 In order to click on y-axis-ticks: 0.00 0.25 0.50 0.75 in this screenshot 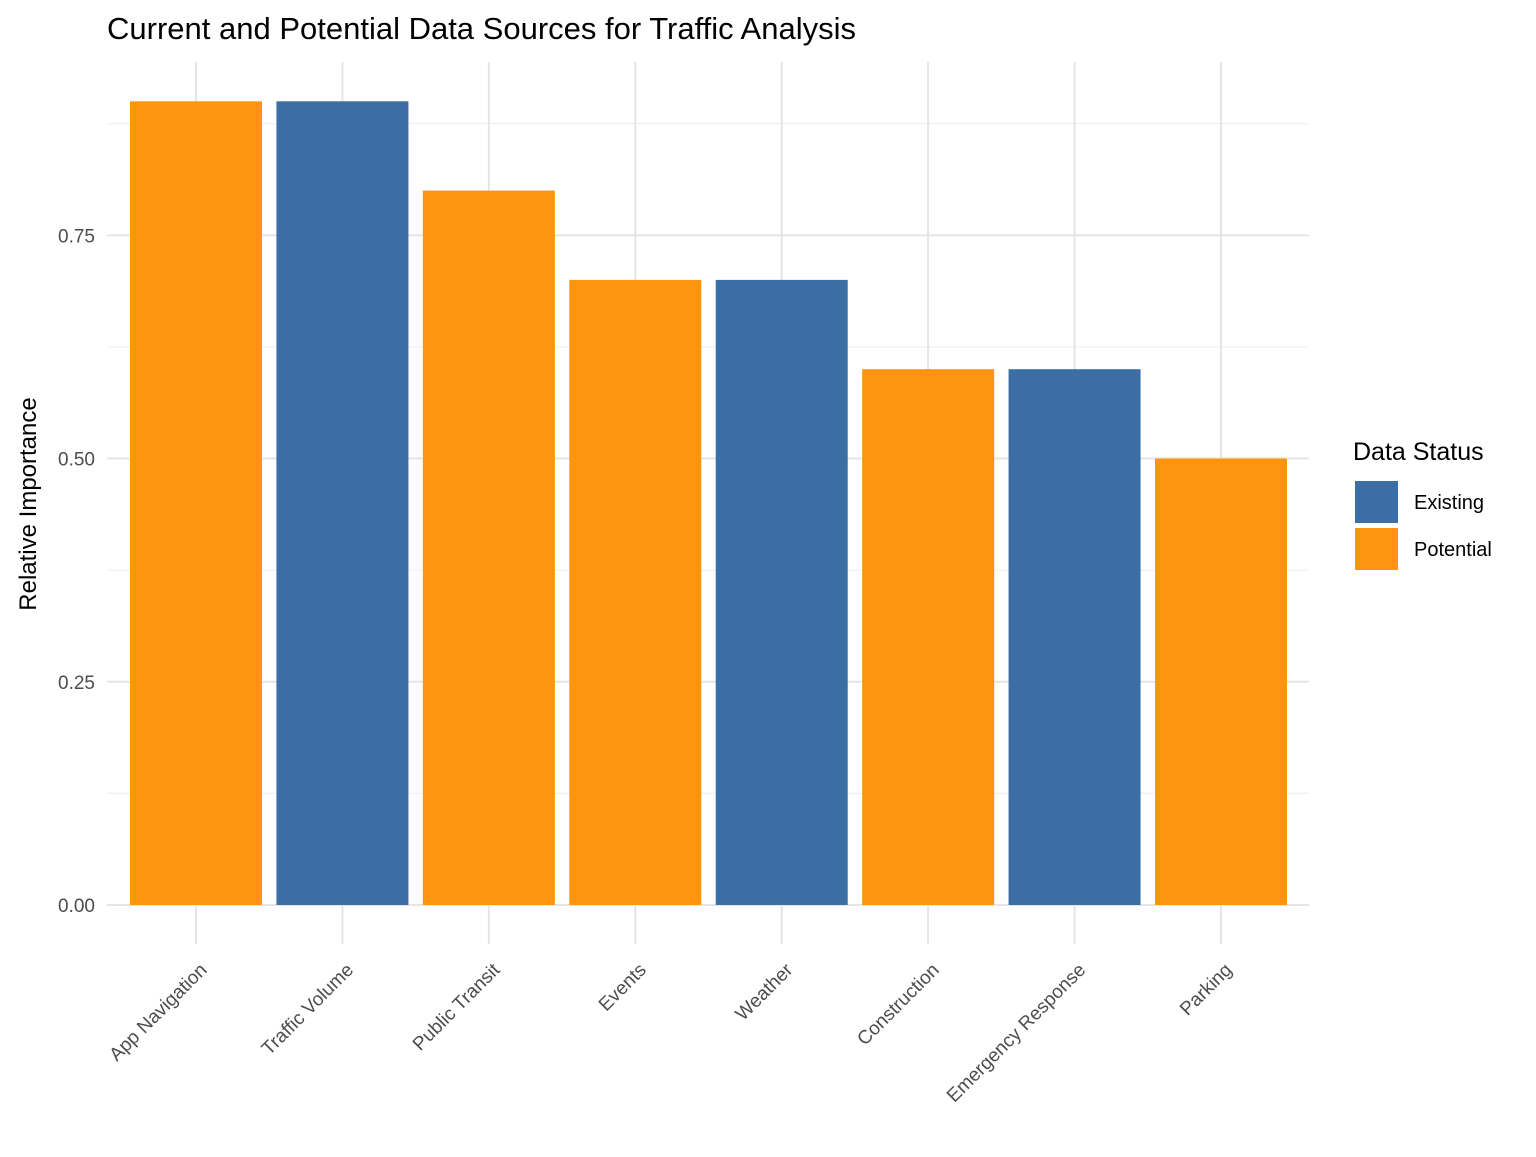, I will do `click(76, 571)`.